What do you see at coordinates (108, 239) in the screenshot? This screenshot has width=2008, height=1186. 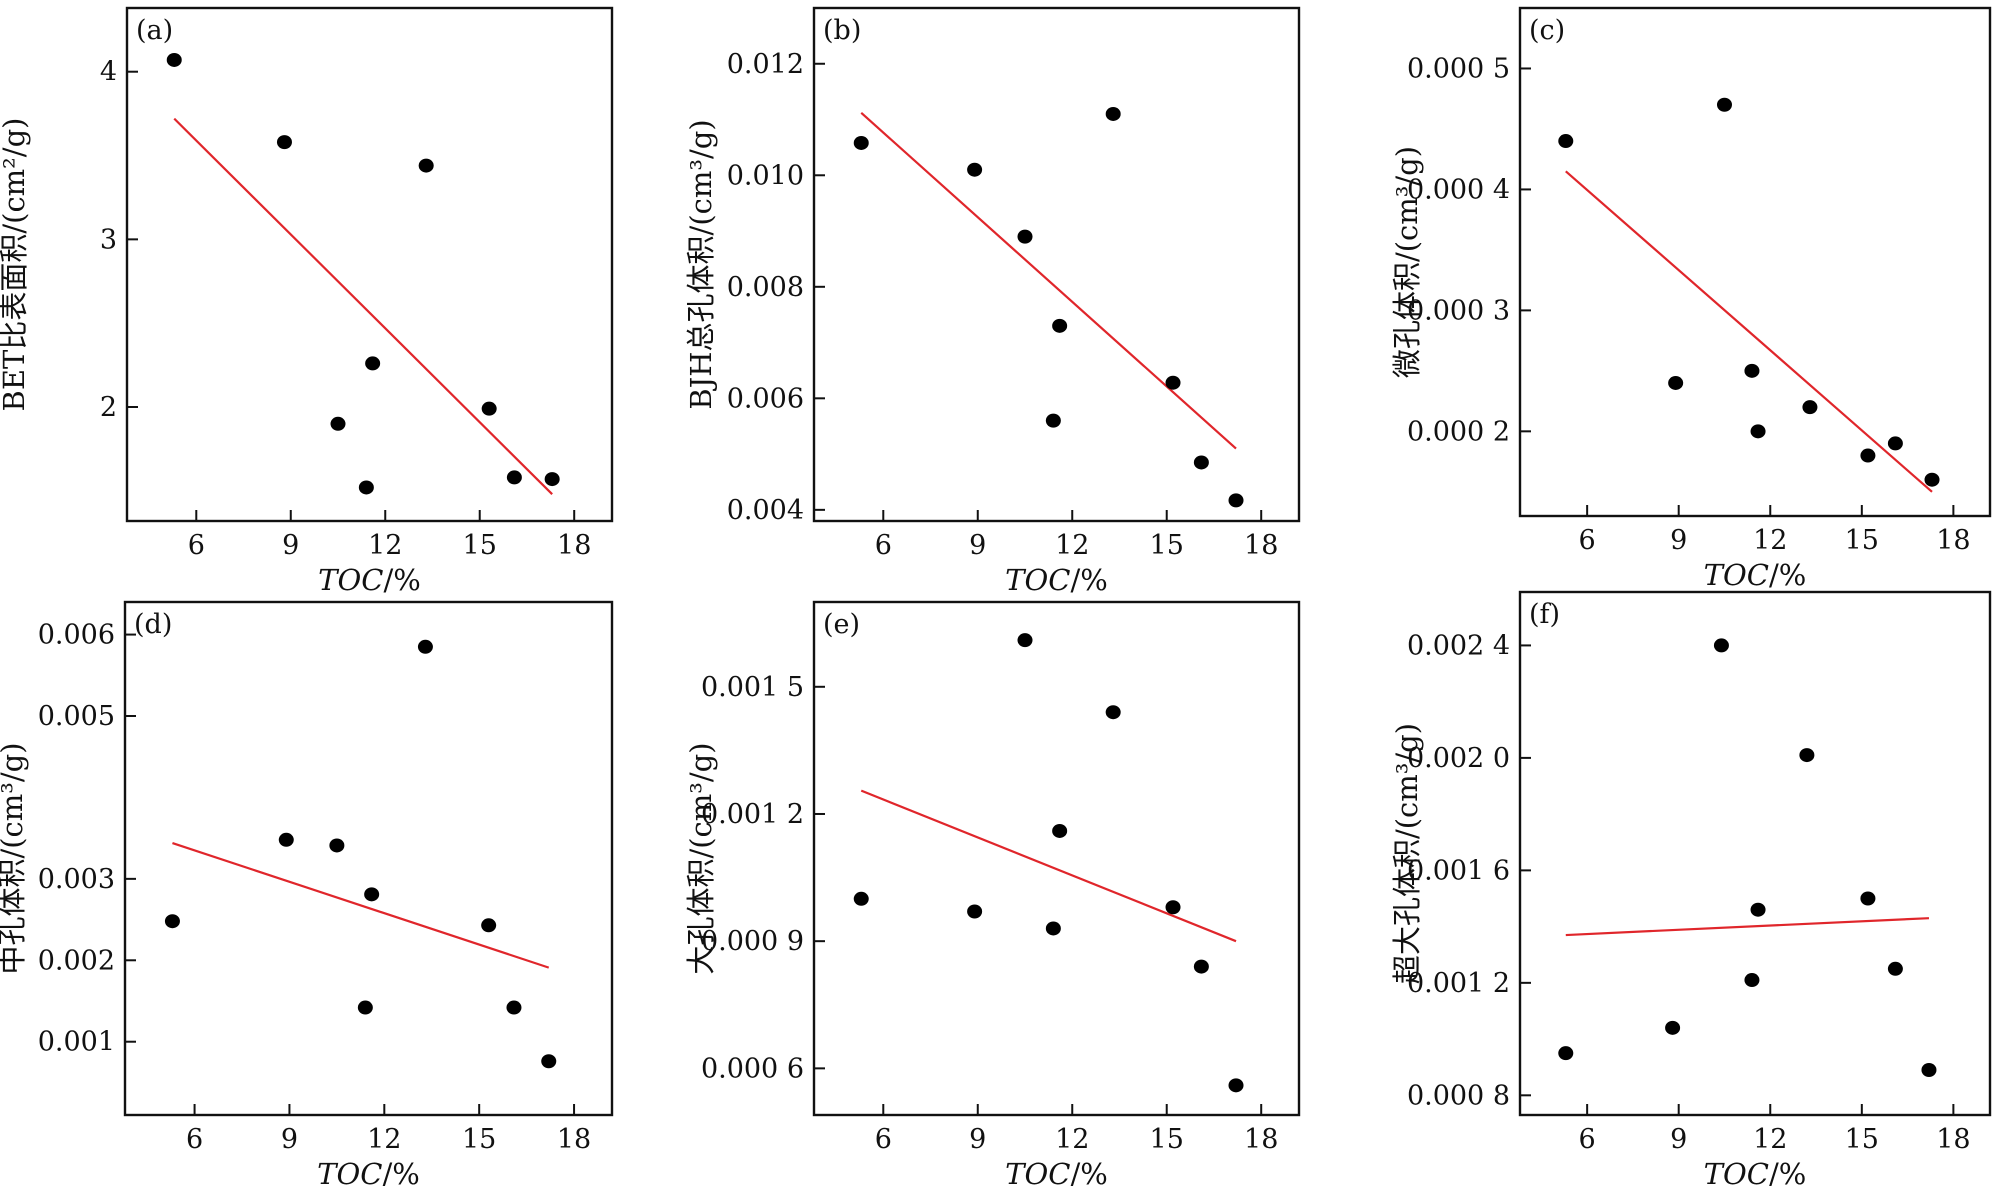 I see `y-tick-label: 3` at bounding box center [108, 239].